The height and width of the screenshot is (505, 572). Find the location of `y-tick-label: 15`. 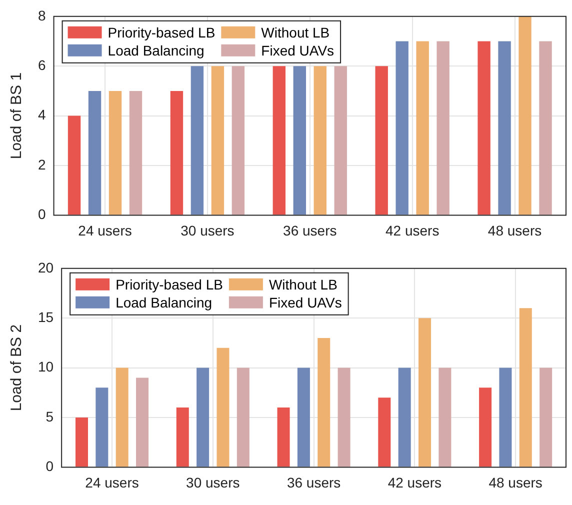

y-tick-label: 15 is located at coordinates (46, 316).